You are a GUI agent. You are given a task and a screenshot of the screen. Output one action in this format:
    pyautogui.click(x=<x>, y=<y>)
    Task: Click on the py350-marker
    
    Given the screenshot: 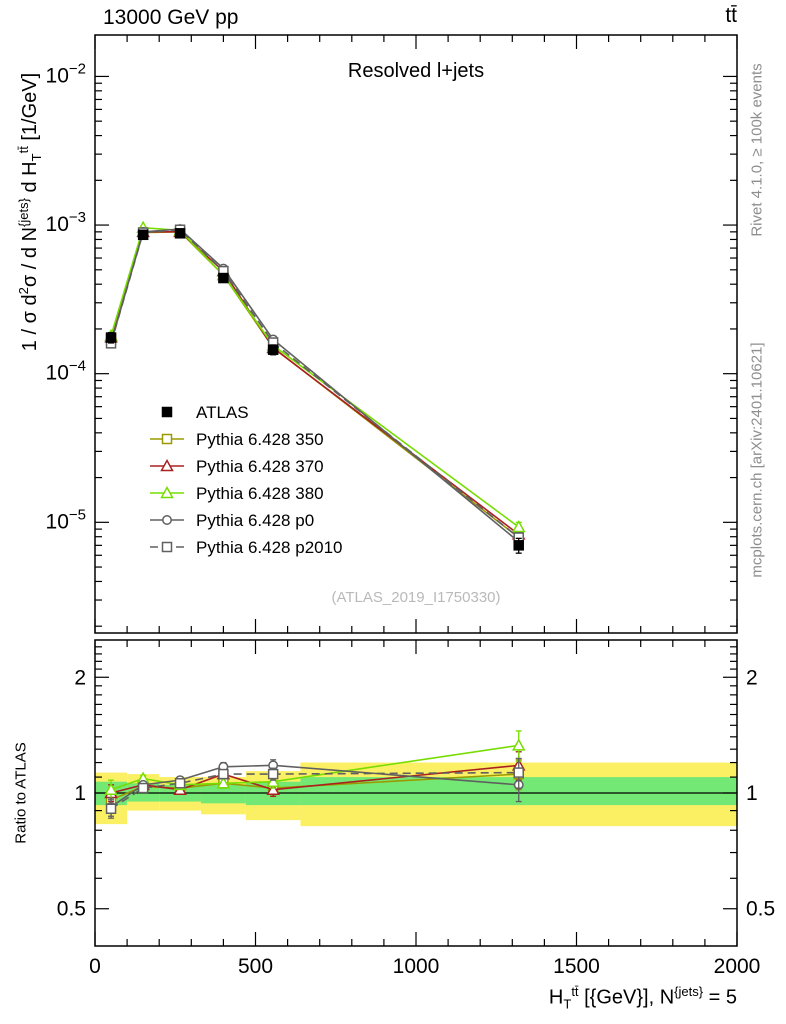 What is the action you would take?
    pyautogui.click(x=167, y=439)
    